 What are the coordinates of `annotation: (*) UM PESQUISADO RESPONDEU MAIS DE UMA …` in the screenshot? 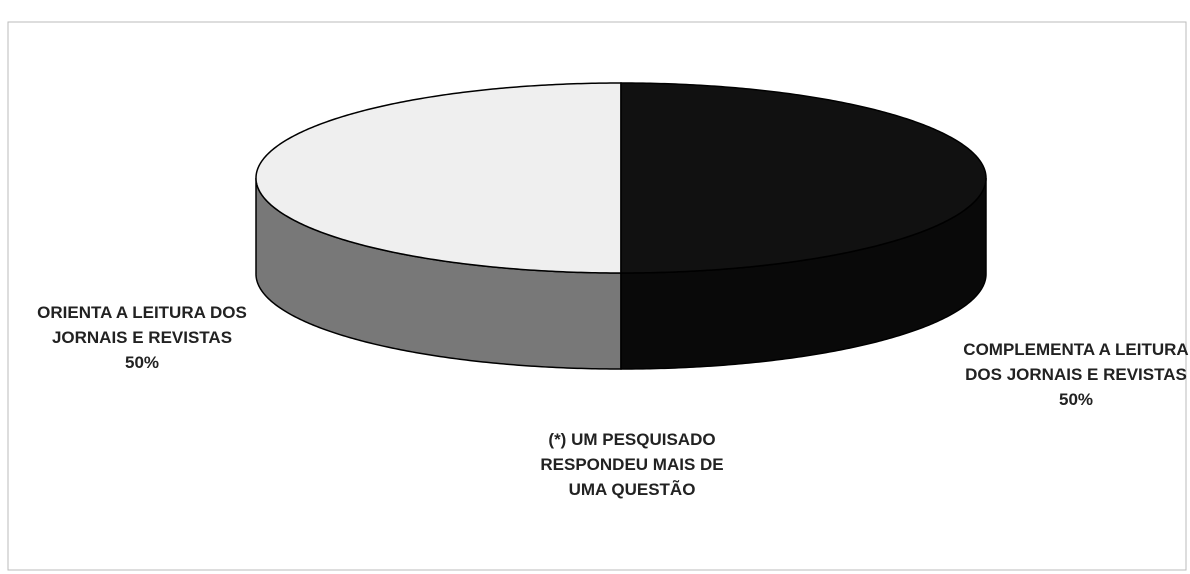 It's located at (632, 464).